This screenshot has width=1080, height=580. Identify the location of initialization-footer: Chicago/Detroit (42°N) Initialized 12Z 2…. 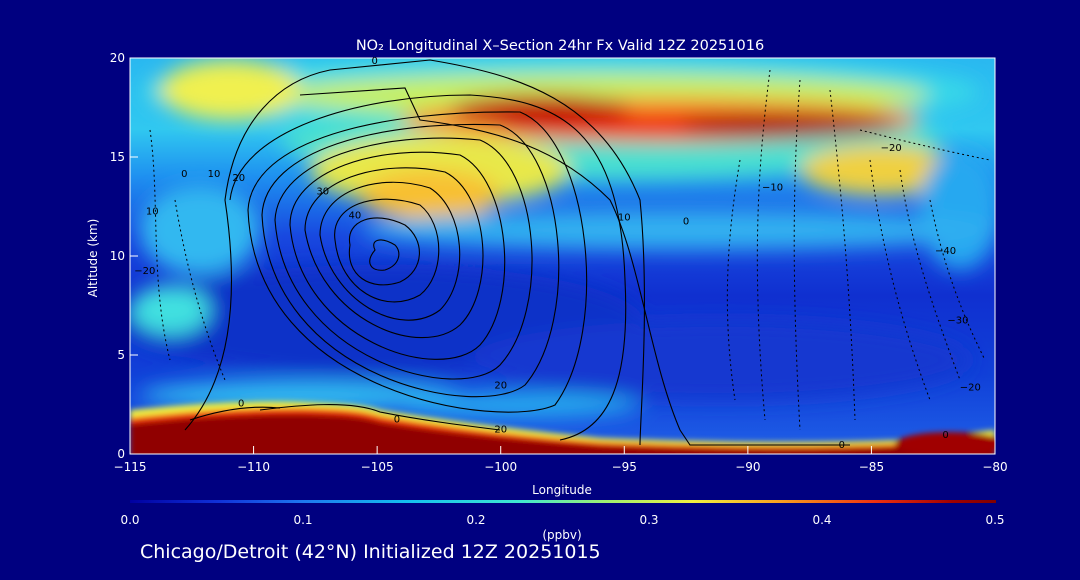
(370, 552).